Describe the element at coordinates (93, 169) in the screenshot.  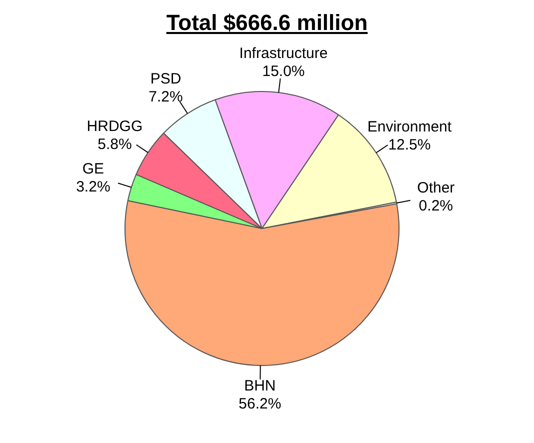
I see `slice-label: GE` at that location.